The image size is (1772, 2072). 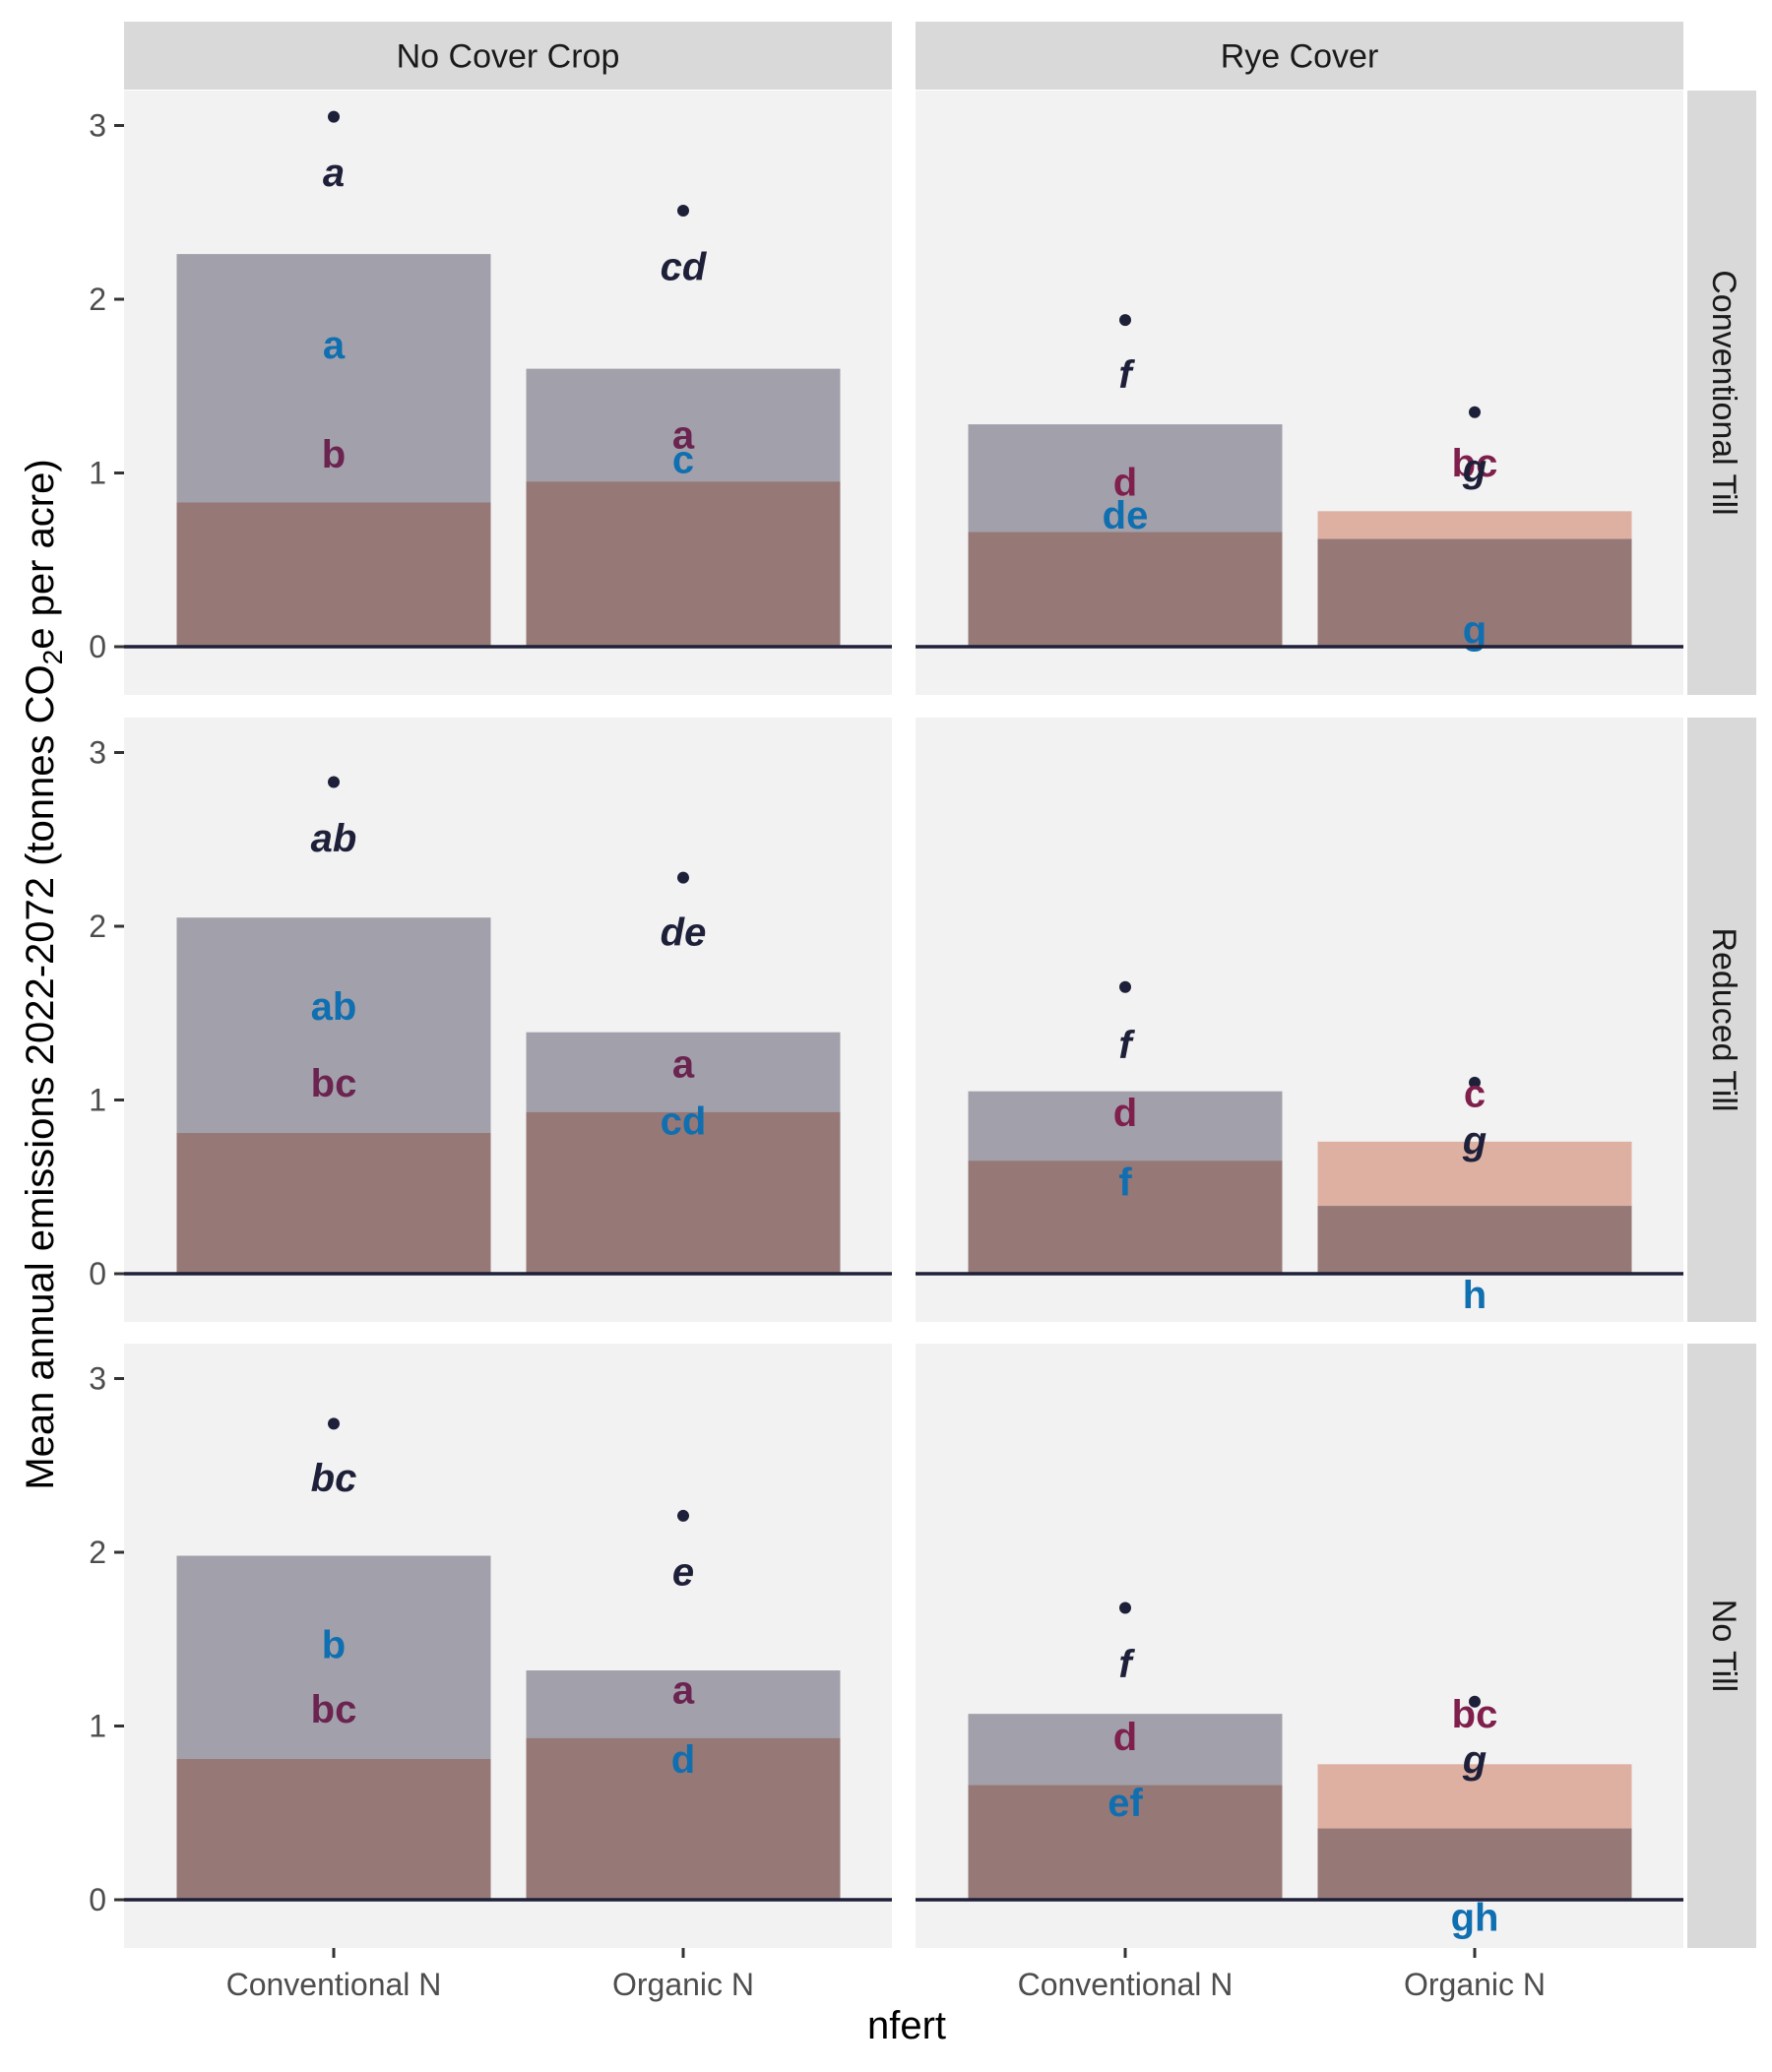 What do you see at coordinates (334, 1478) in the screenshot?
I see `panel-2-0-bar-0-total-letter: bc` at bounding box center [334, 1478].